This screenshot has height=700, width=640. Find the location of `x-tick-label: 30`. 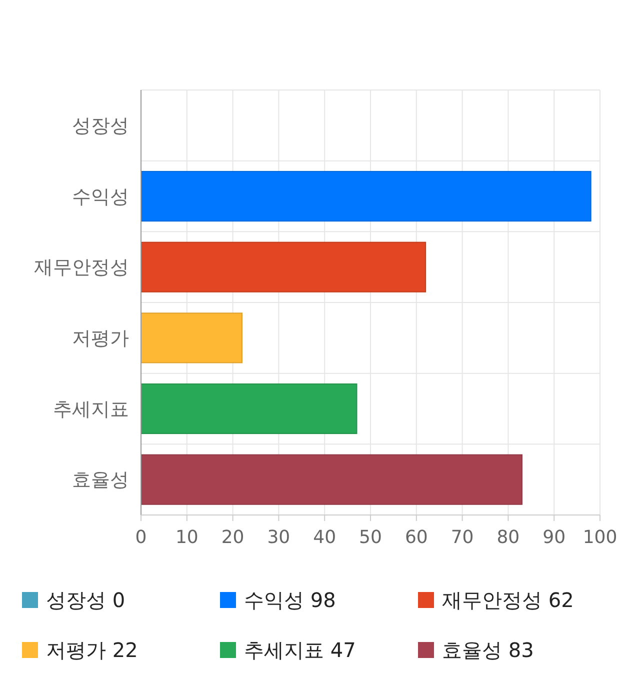

x-tick-label: 30 is located at coordinates (278, 537).